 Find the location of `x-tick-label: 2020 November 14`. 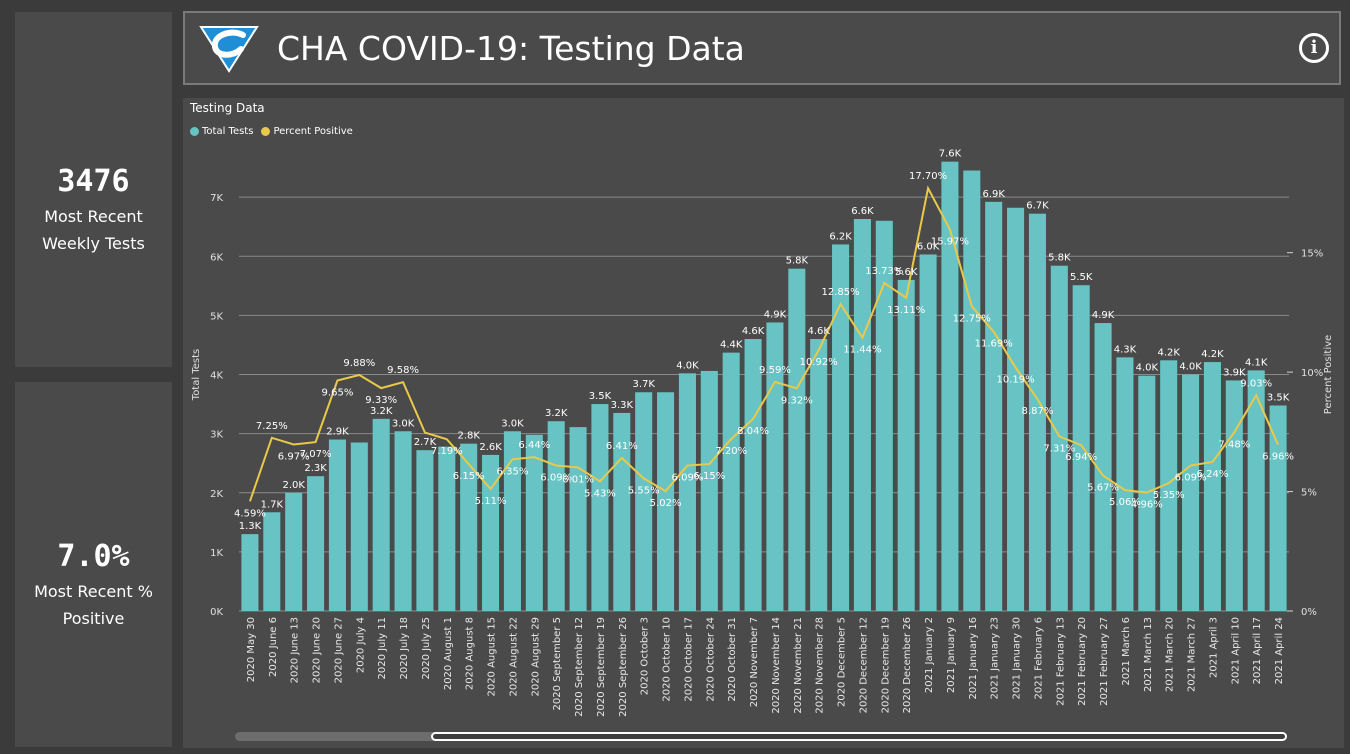

x-tick-label: 2020 November 14 is located at coordinates (776, 665).